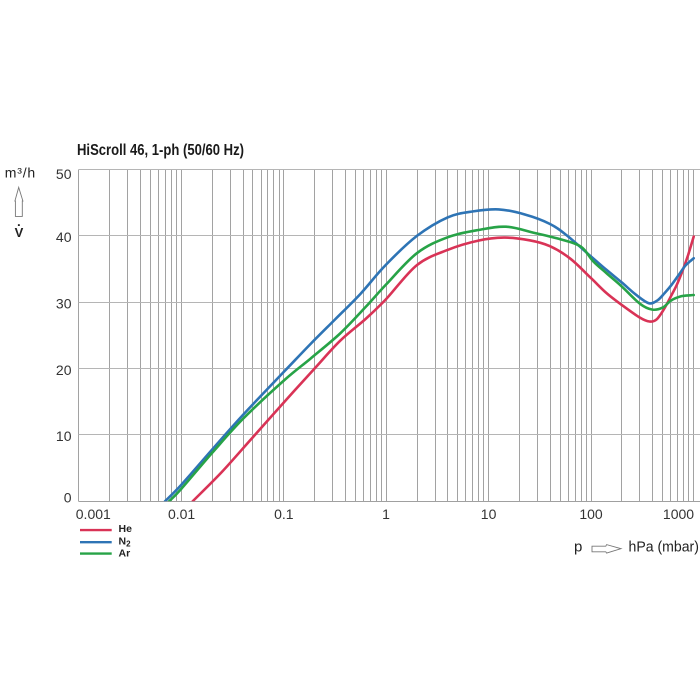 This screenshot has height=700, width=700. Describe the element at coordinates (591, 514) in the screenshot. I see `svg-text: 100` at that location.